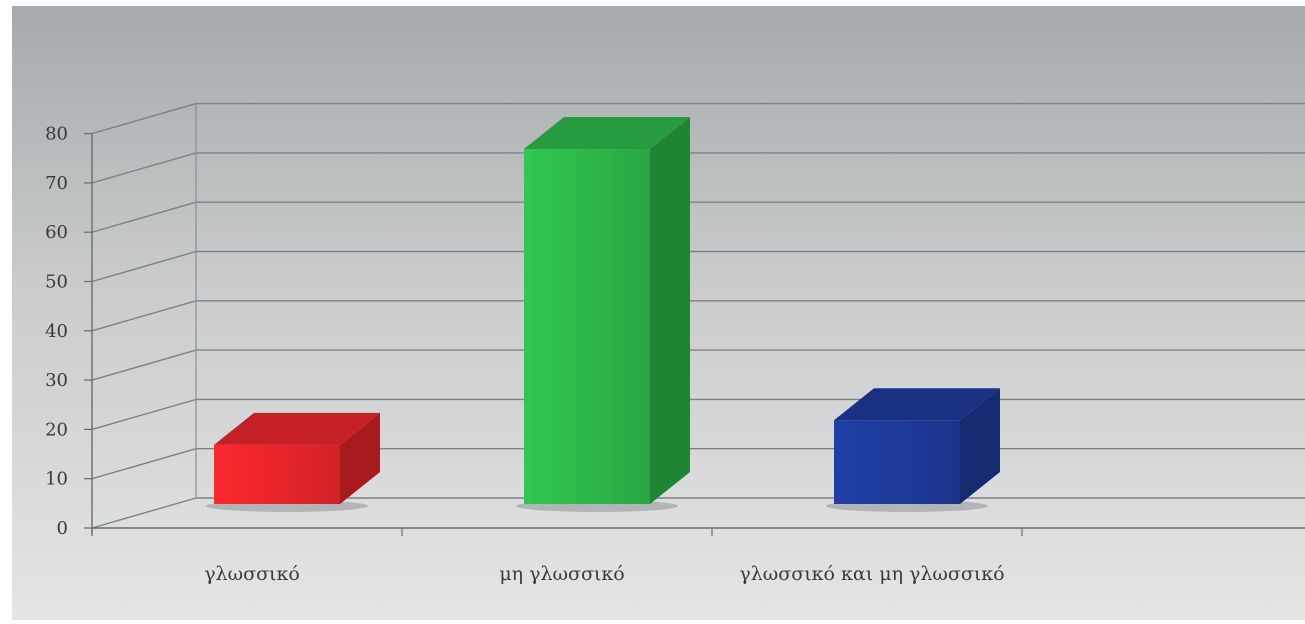 This screenshot has width=1305, height=624. Describe the element at coordinates (62, 528) in the screenshot. I see `y-tick-label: 0` at that location.